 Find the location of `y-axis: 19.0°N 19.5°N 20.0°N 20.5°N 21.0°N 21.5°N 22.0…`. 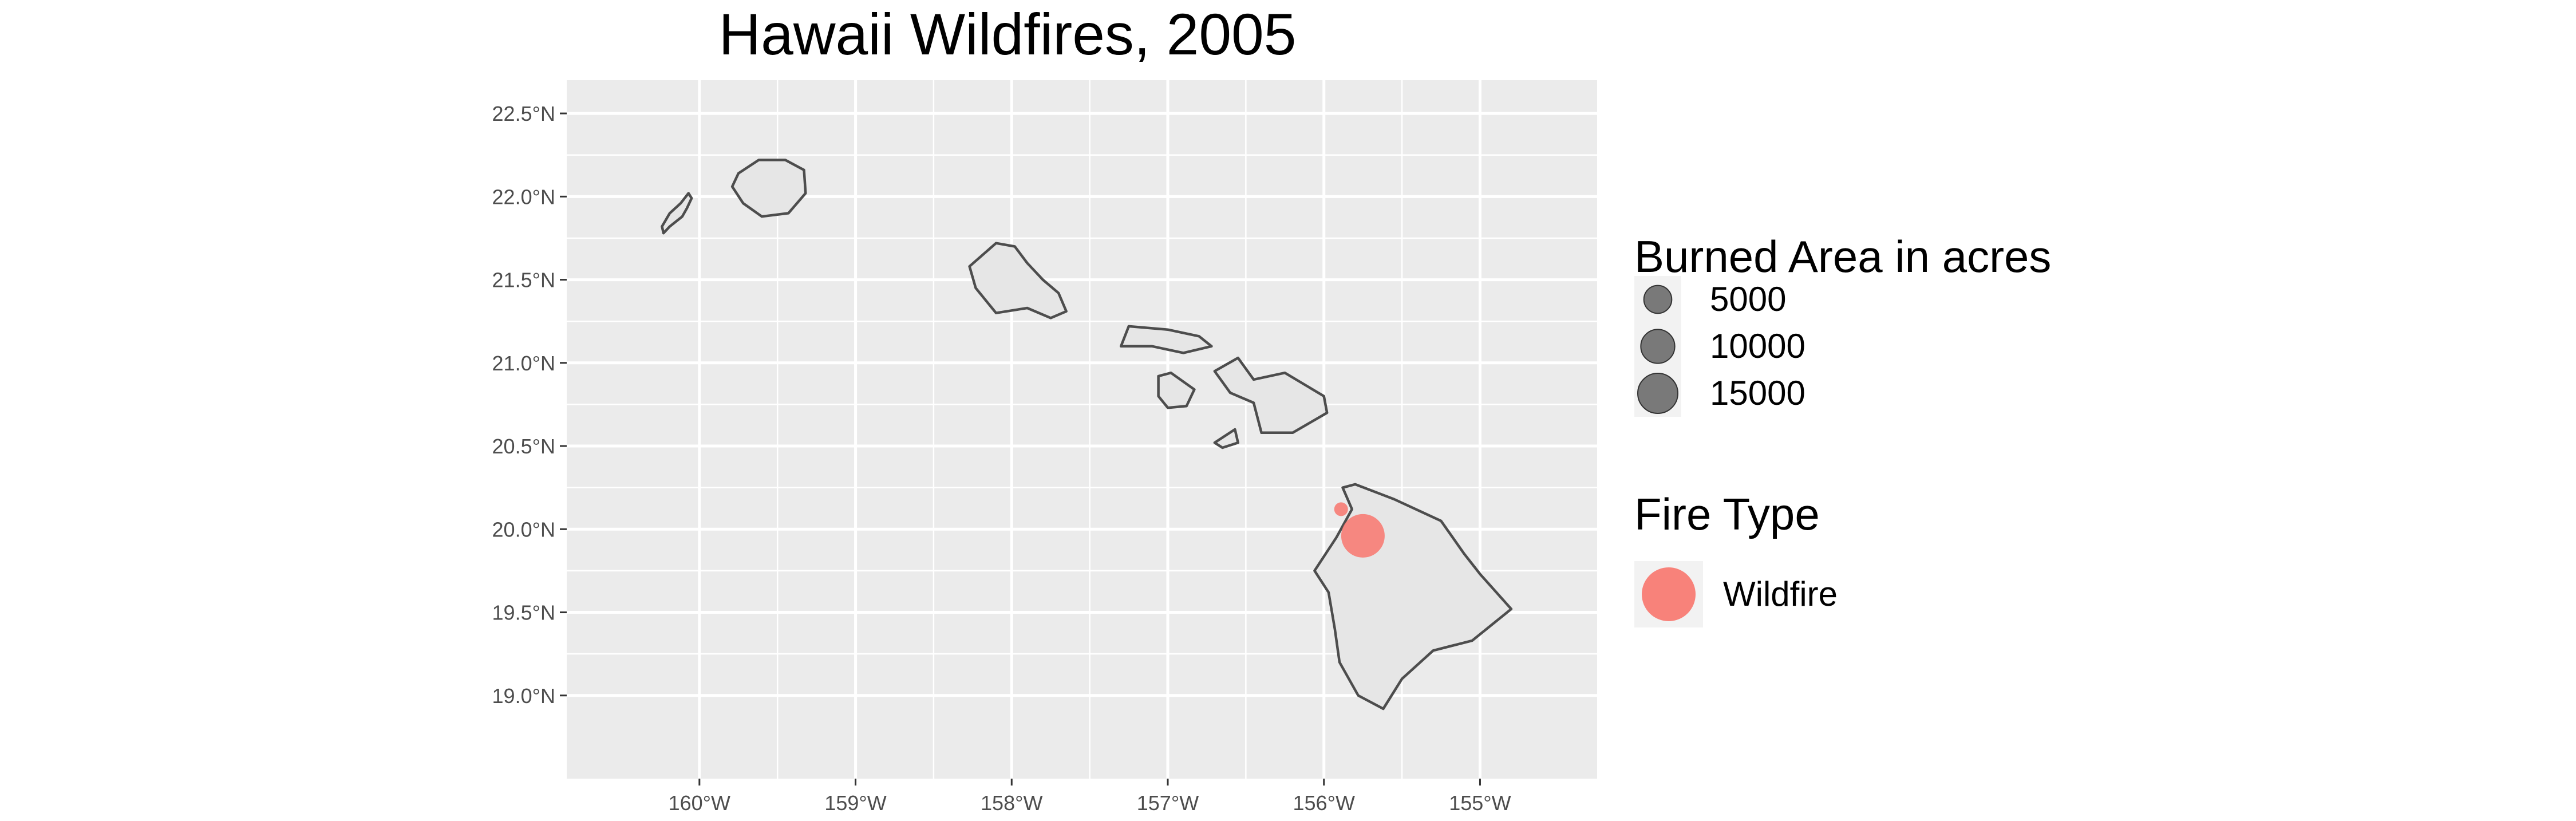

y-axis: 19.0°N 19.5°N 20.0°N 20.5°N 21.0°N 21.5°N 22.0… is located at coordinates (529, 405).